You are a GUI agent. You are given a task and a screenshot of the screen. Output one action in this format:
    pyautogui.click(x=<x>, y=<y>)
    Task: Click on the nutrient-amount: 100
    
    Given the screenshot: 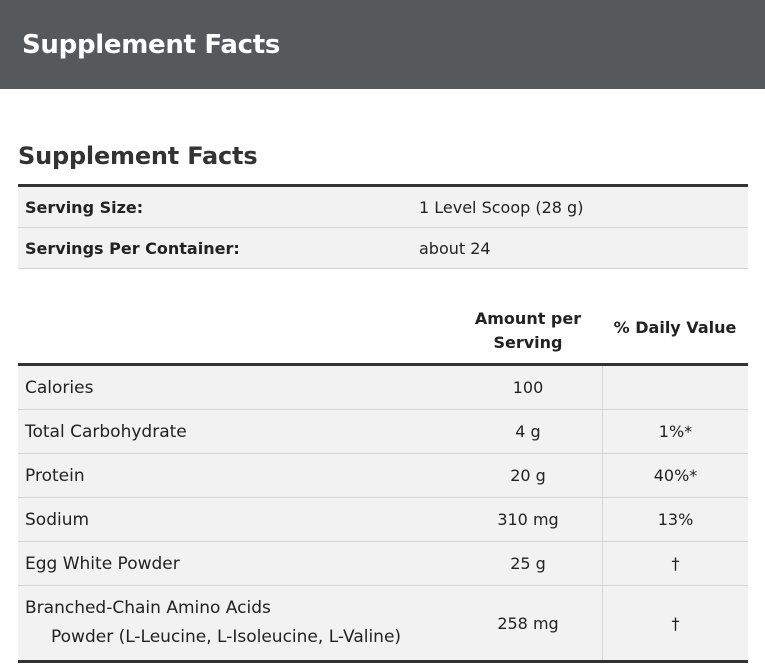 What is the action you would take?
    pyautogui.click(x=528, y=387)
    